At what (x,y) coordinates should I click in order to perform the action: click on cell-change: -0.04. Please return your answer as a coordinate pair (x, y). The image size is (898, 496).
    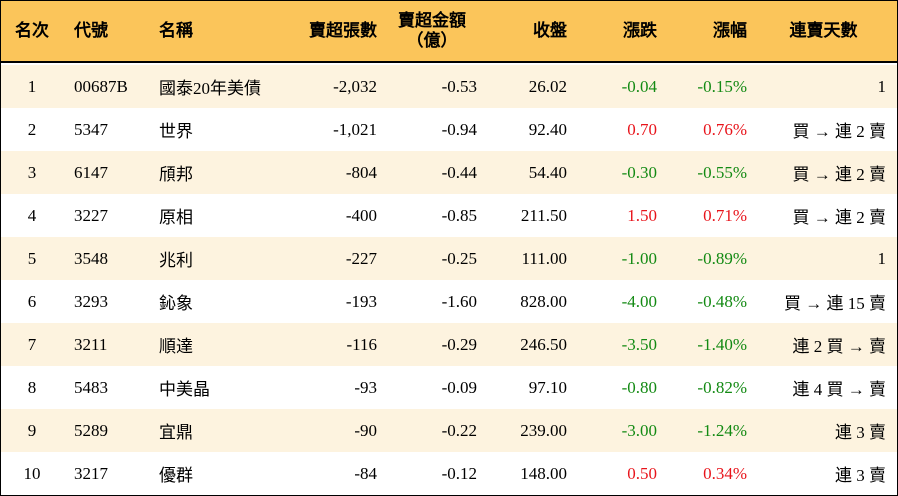
    Looking at the image, I should click on (639, 86).